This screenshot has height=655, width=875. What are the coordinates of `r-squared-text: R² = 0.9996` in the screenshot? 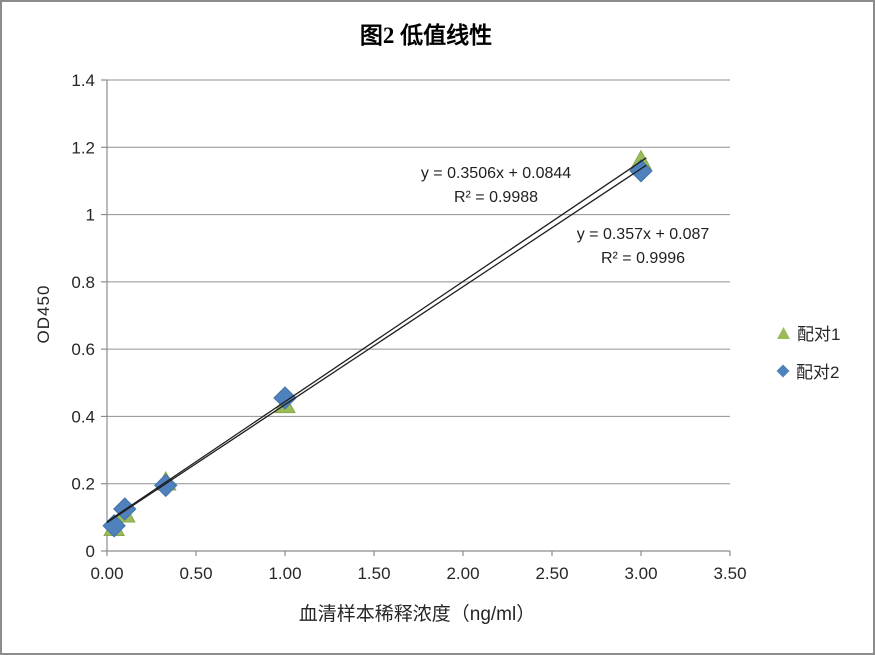 It's located at (643, 258).